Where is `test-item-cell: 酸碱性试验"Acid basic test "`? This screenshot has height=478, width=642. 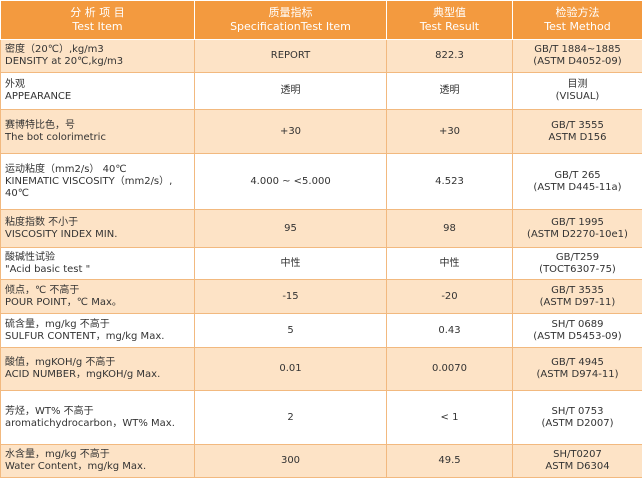 test-item-cell: 酸碱性试验"Acid basic test " is located at coordinates (98, 264).